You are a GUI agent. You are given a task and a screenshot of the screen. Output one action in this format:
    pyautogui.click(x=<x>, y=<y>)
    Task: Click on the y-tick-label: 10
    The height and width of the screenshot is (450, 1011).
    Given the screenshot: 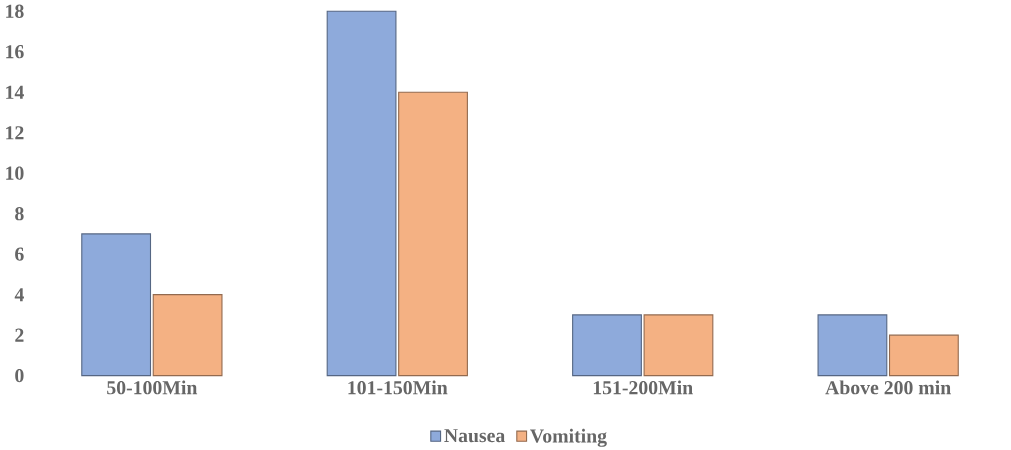 What is the action you would take?
    pyautogui.click(x=15, y=173)
    